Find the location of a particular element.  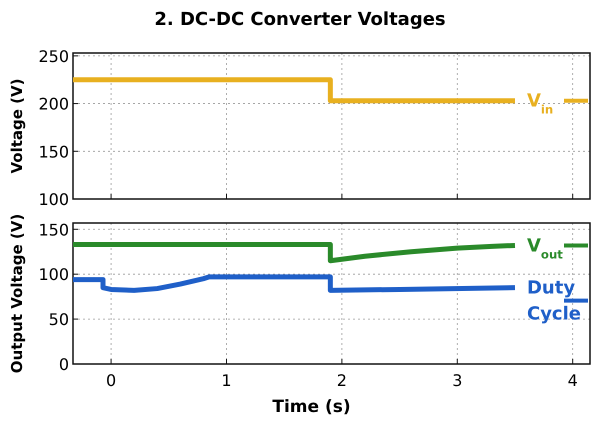

y-axis-title: Output Voltage (V) is located at coordinates (17, 294).